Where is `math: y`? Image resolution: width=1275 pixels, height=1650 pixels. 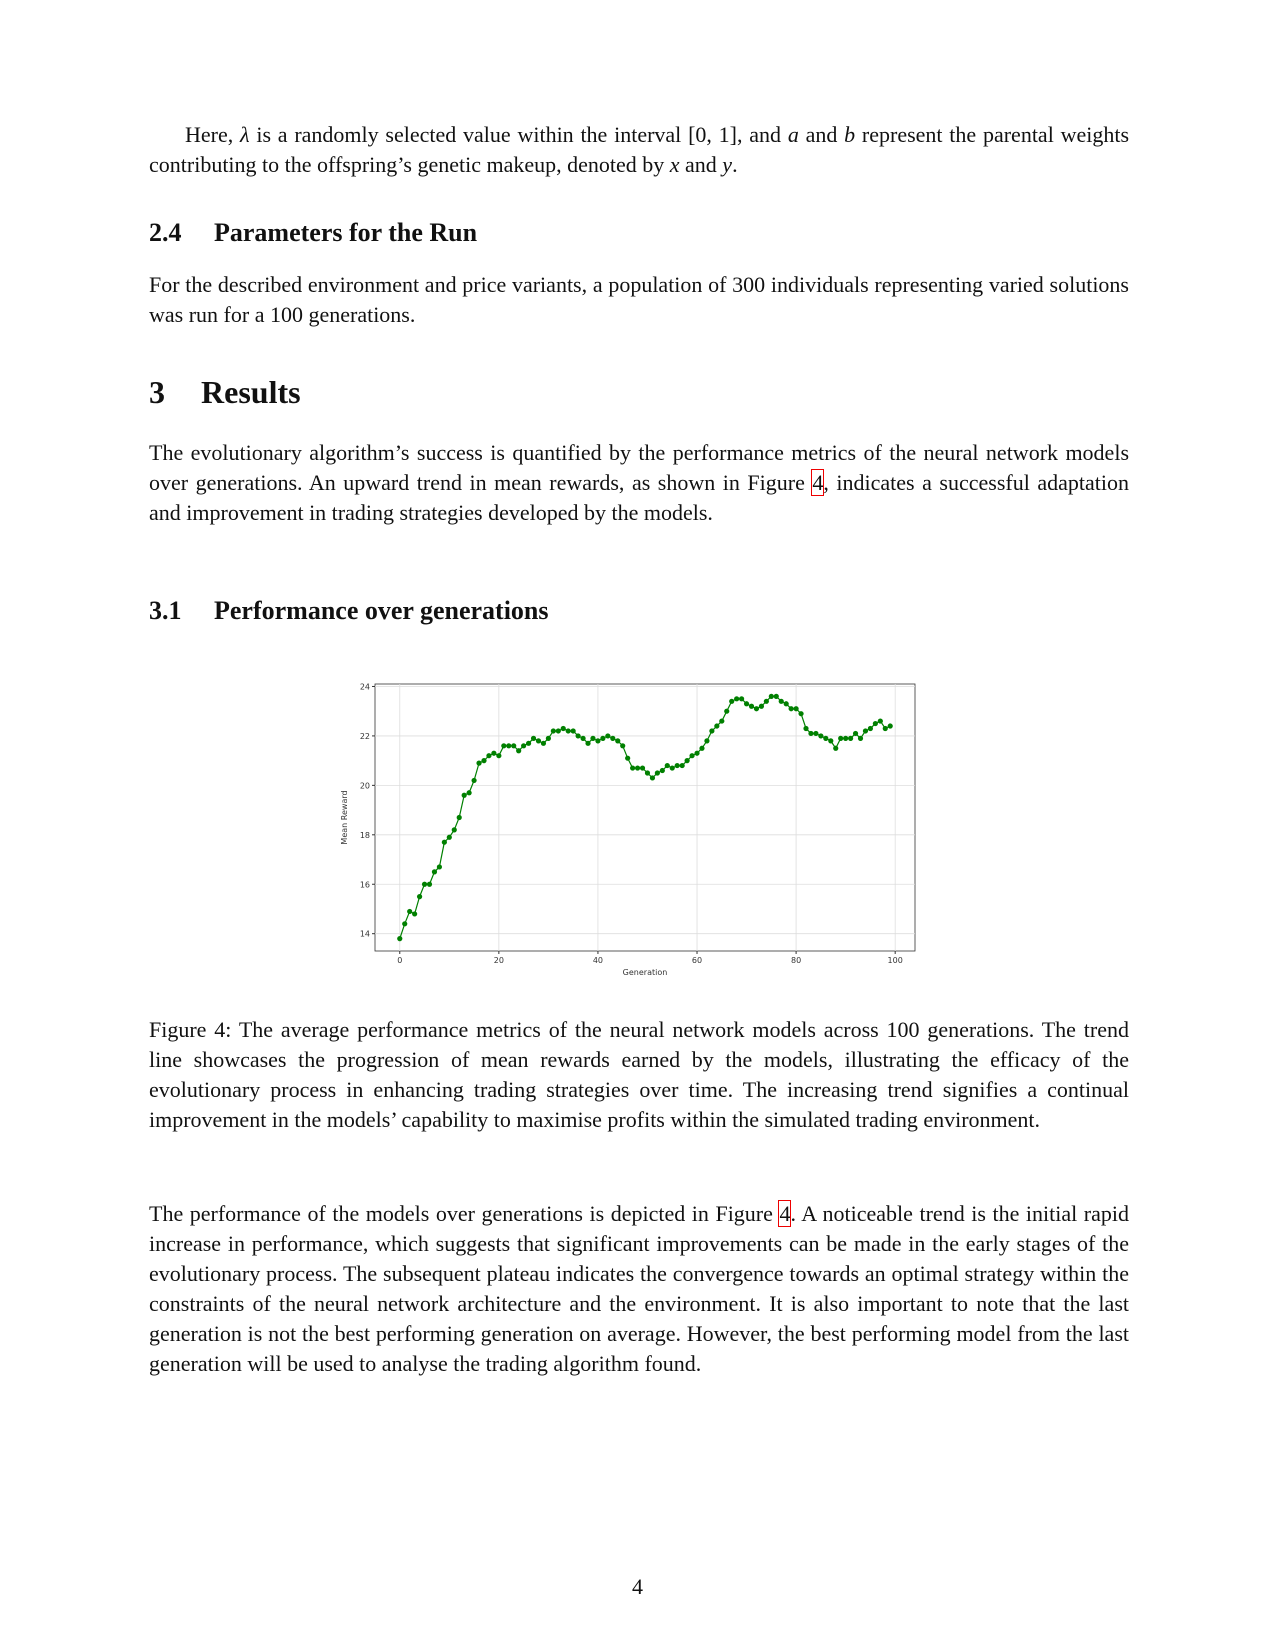
math: y is located at coordinates (727, 164).